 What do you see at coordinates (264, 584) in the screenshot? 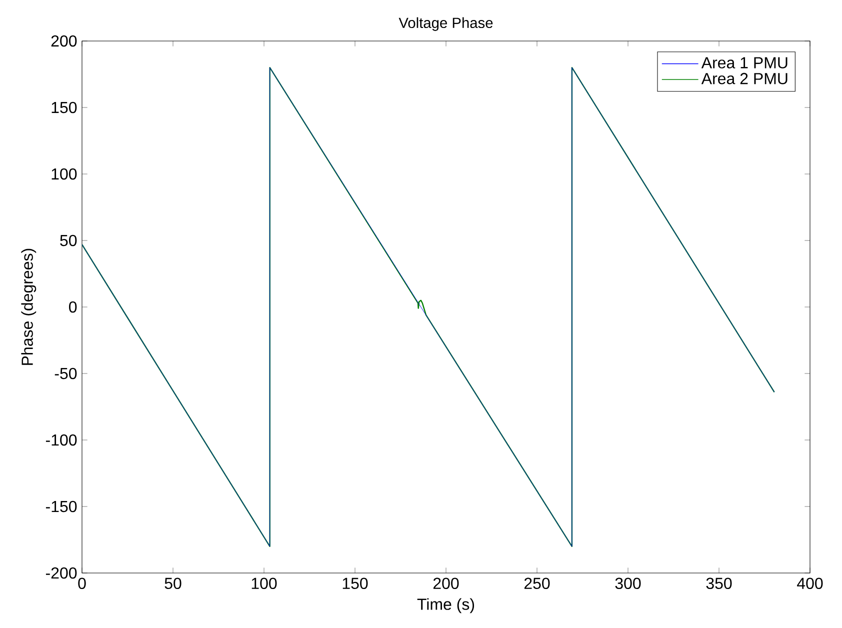
I see `x-tick-label: 100` at bounding box center [264, 584].